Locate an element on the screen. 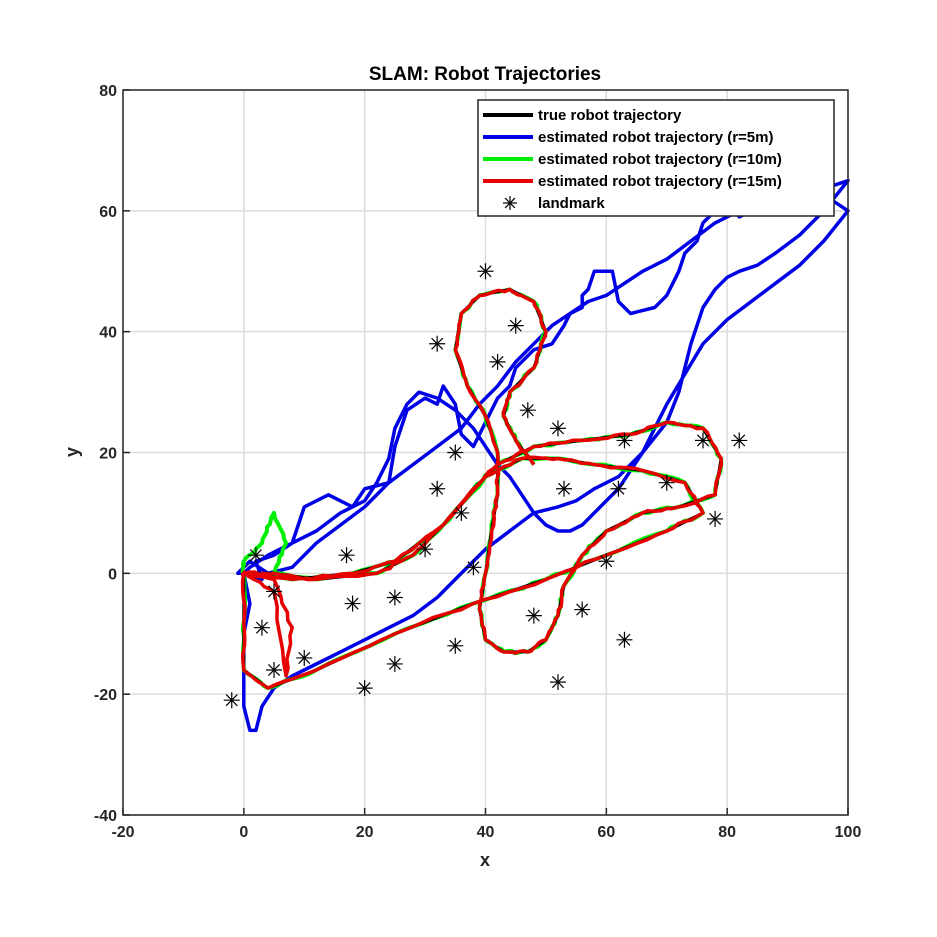 This screenshot has height=937, width=937. y-tick-label: 60 is located at coordinates (108, 212).